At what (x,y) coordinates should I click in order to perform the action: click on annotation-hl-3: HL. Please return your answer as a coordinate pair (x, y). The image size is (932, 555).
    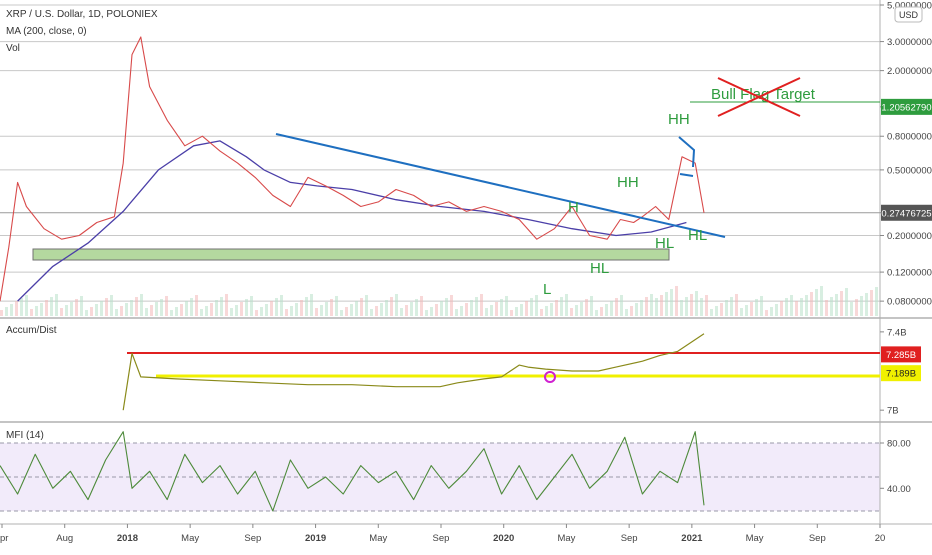
    Looking at the image, I should click on (599, 268).